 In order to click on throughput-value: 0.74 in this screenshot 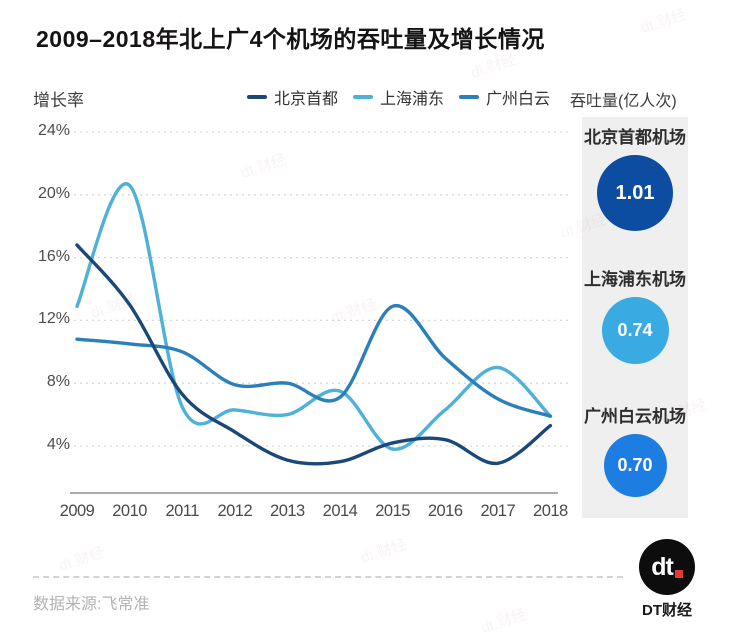, I will do `click(635, 330)`.